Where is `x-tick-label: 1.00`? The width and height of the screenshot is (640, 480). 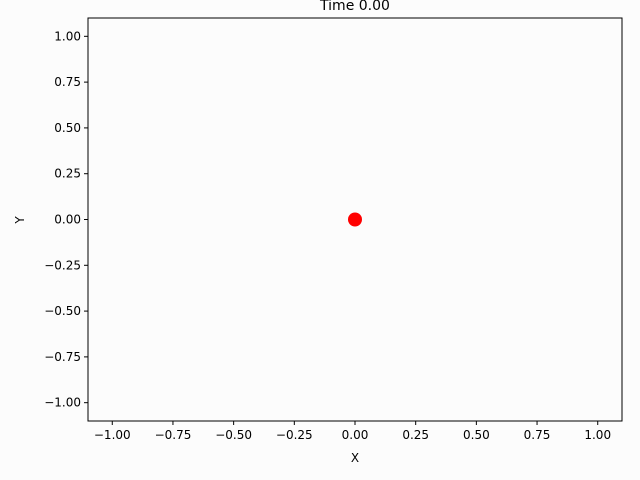 x-tick-label: 1.00 is located at coordinates (597, 435).